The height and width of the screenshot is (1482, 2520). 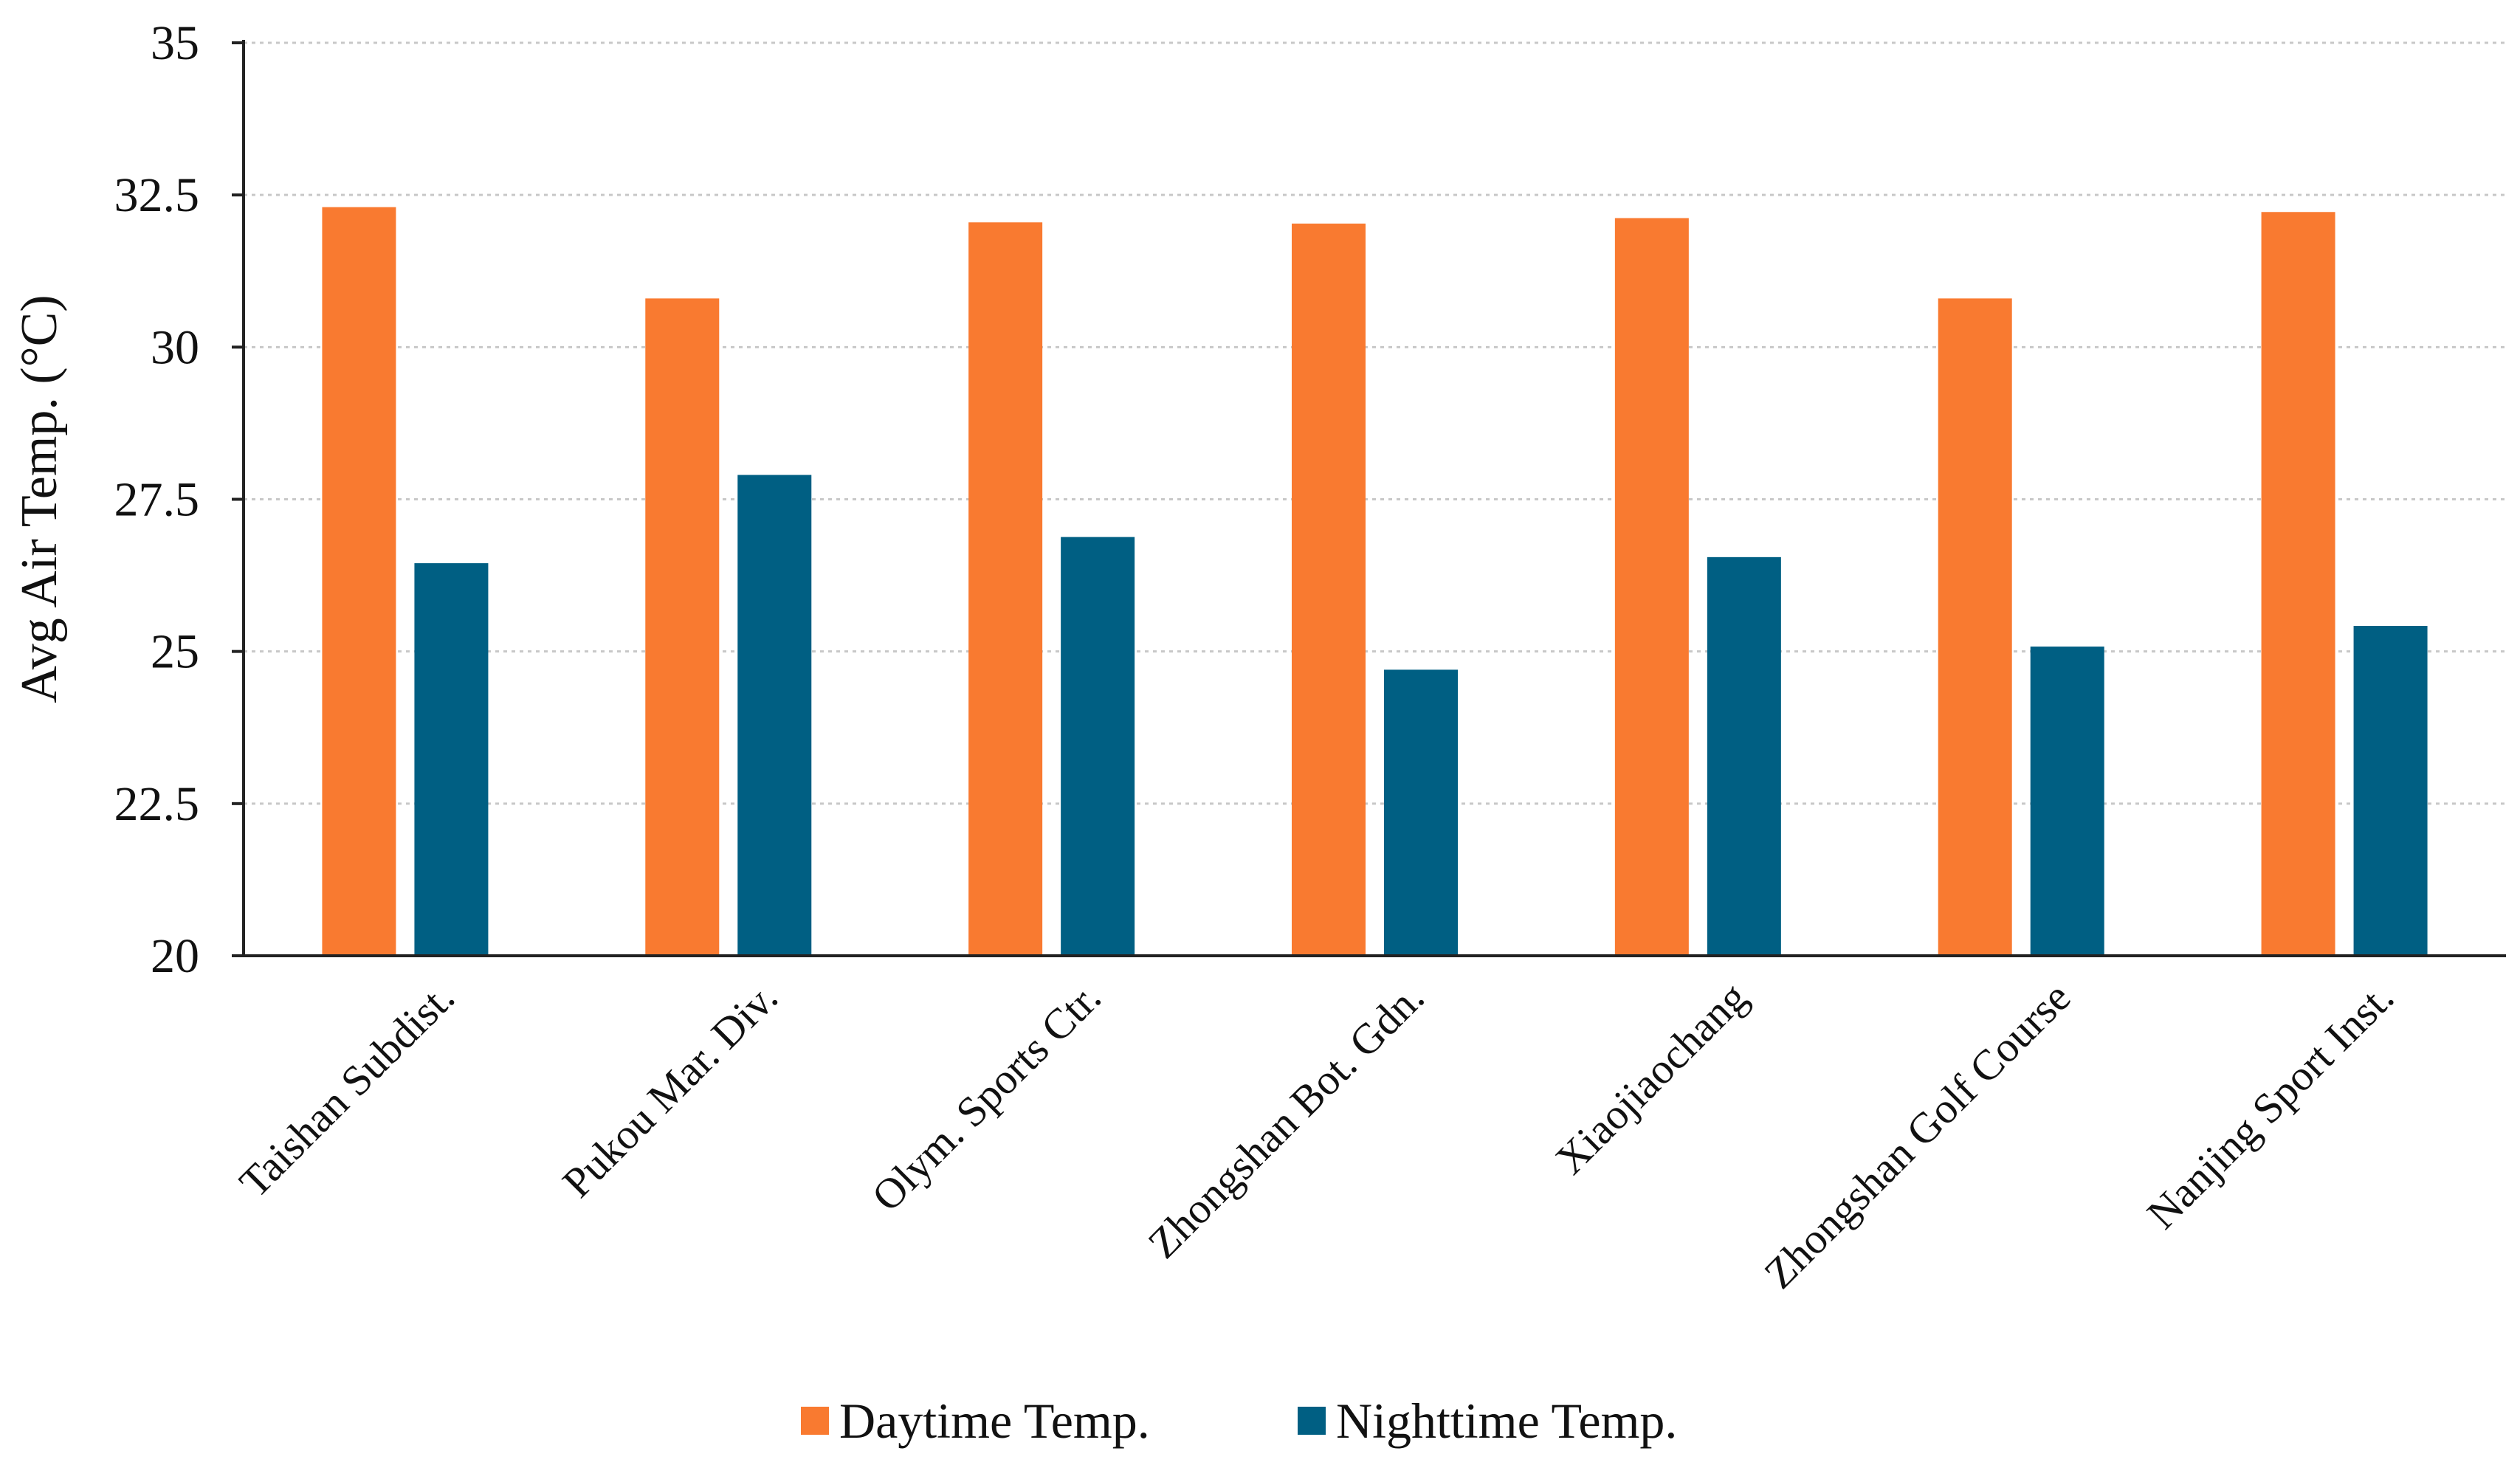 What do you see at coordinates (1917, 1135) in the screenshot?
I see `x-category-label: Zhongshan Golf Course` at bounding box center [1917, 1135].